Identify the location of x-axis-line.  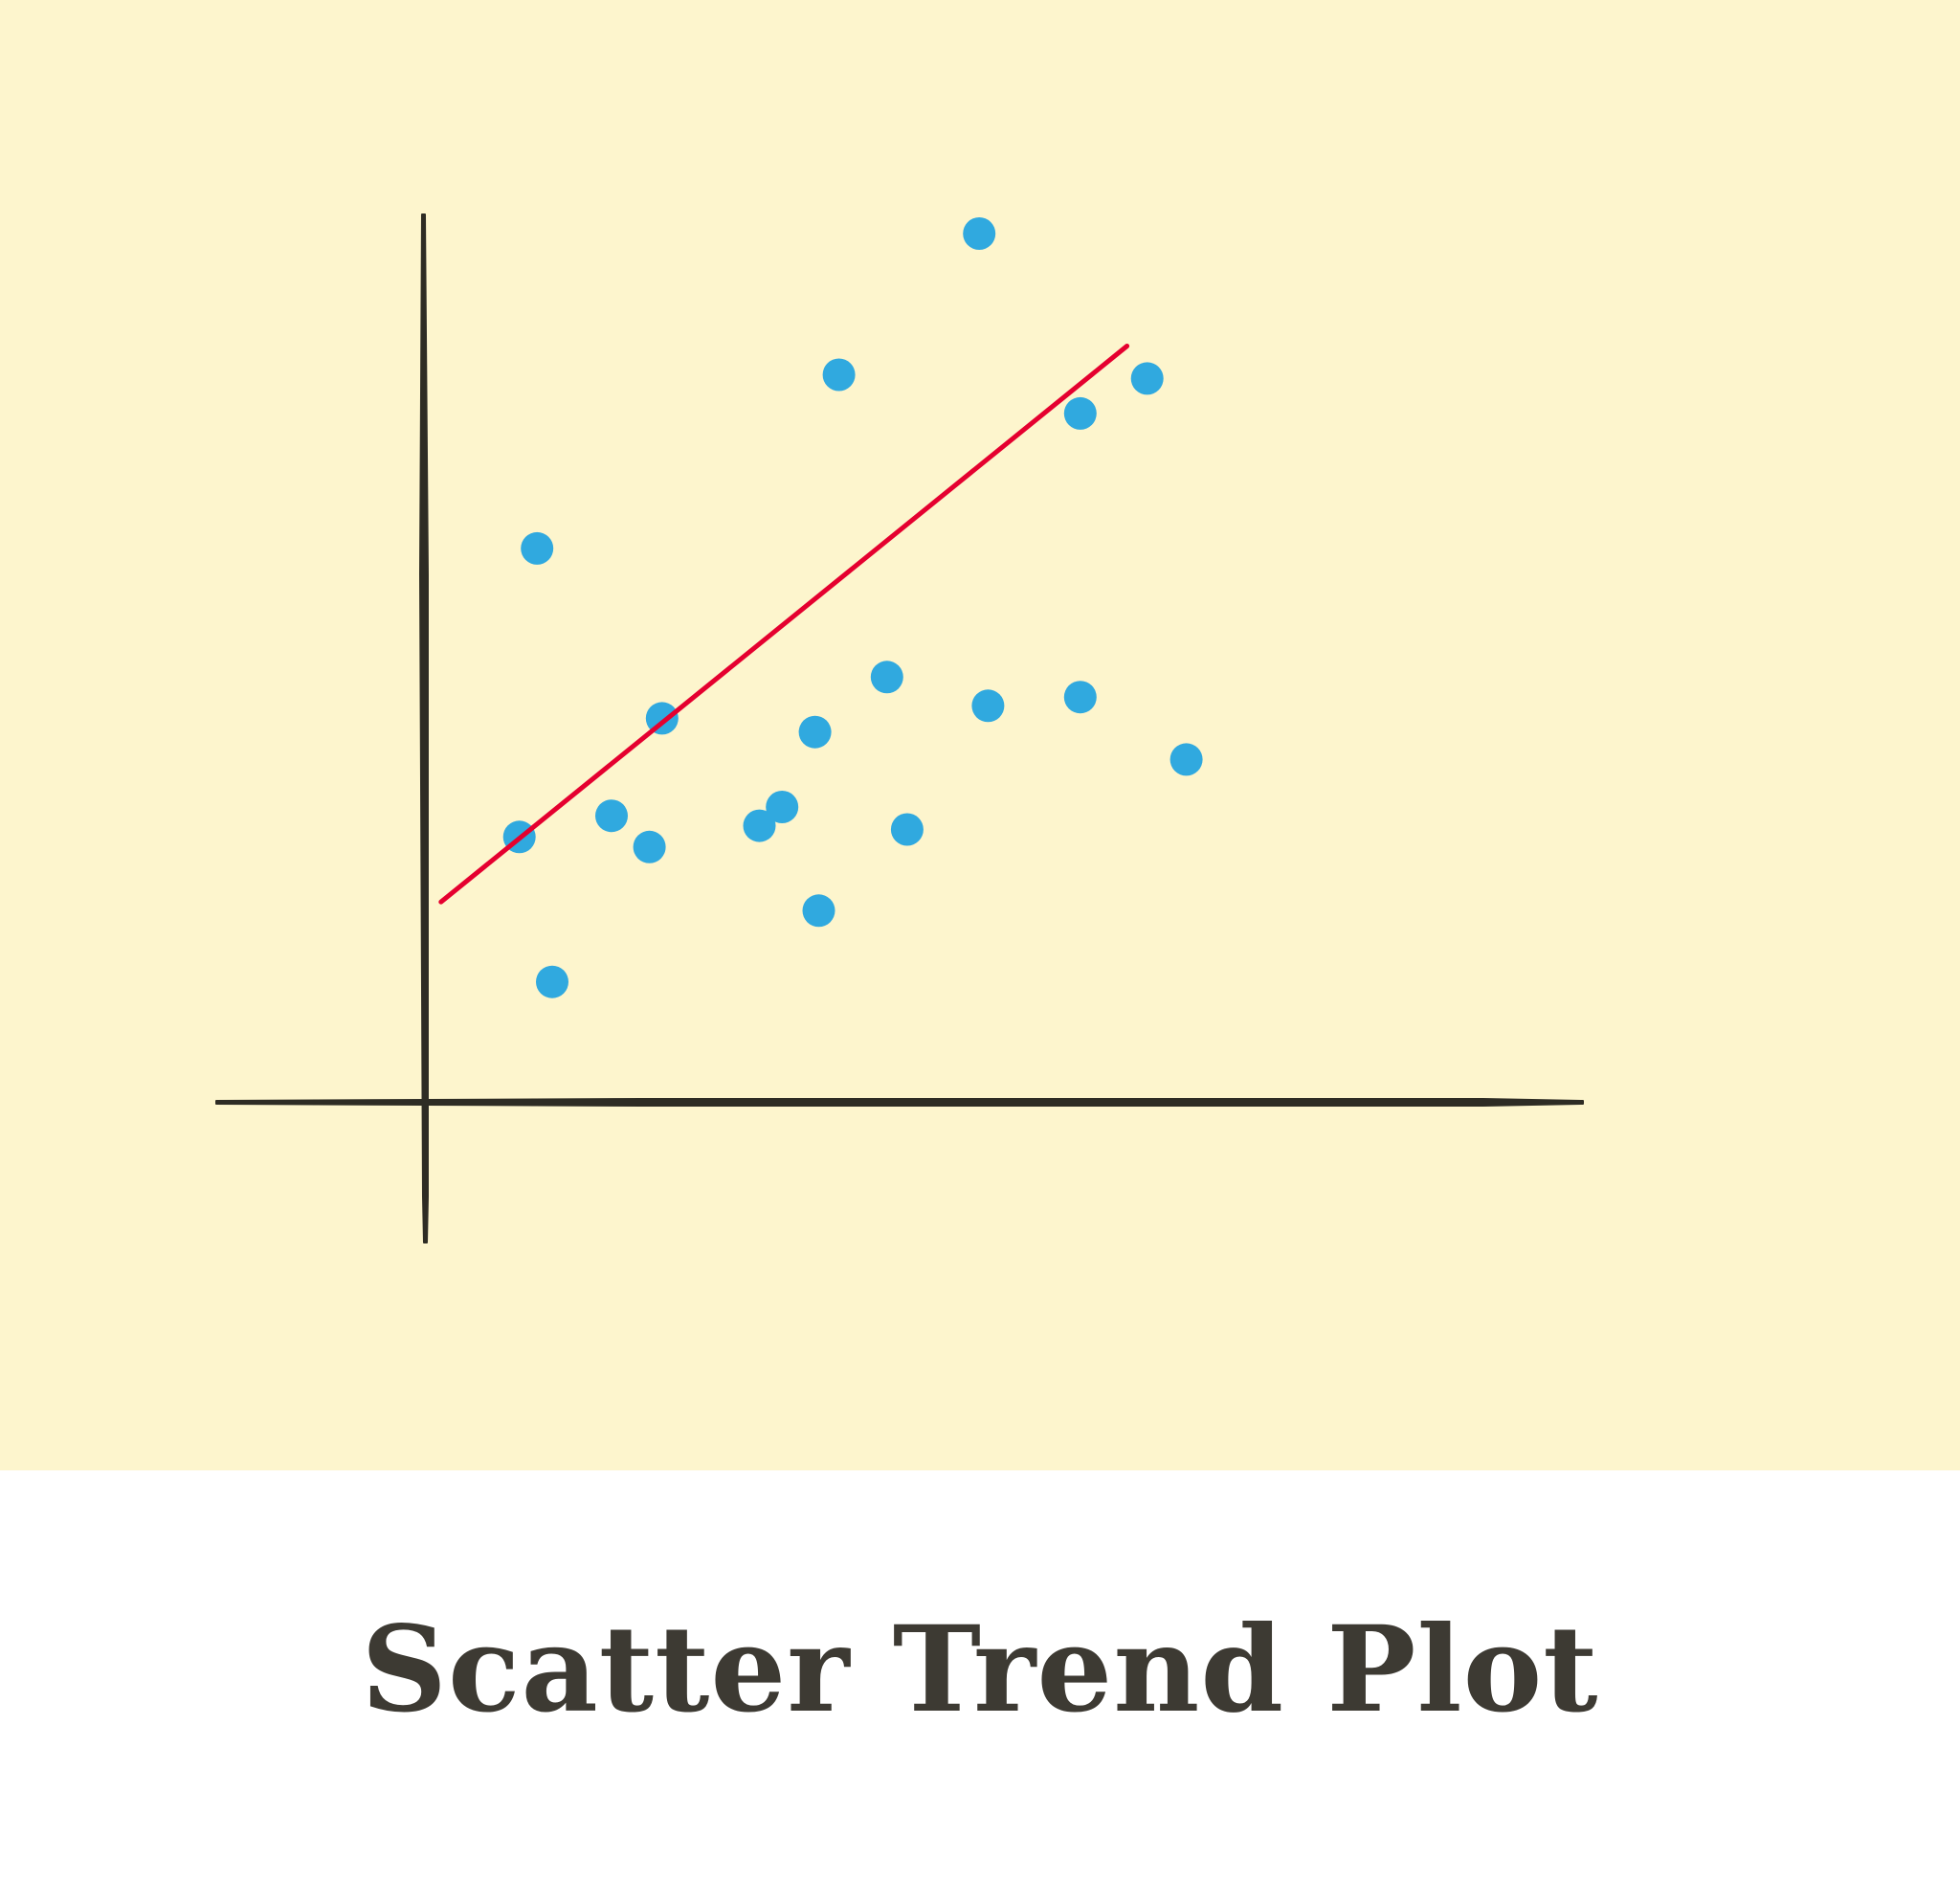
(900, 1102).